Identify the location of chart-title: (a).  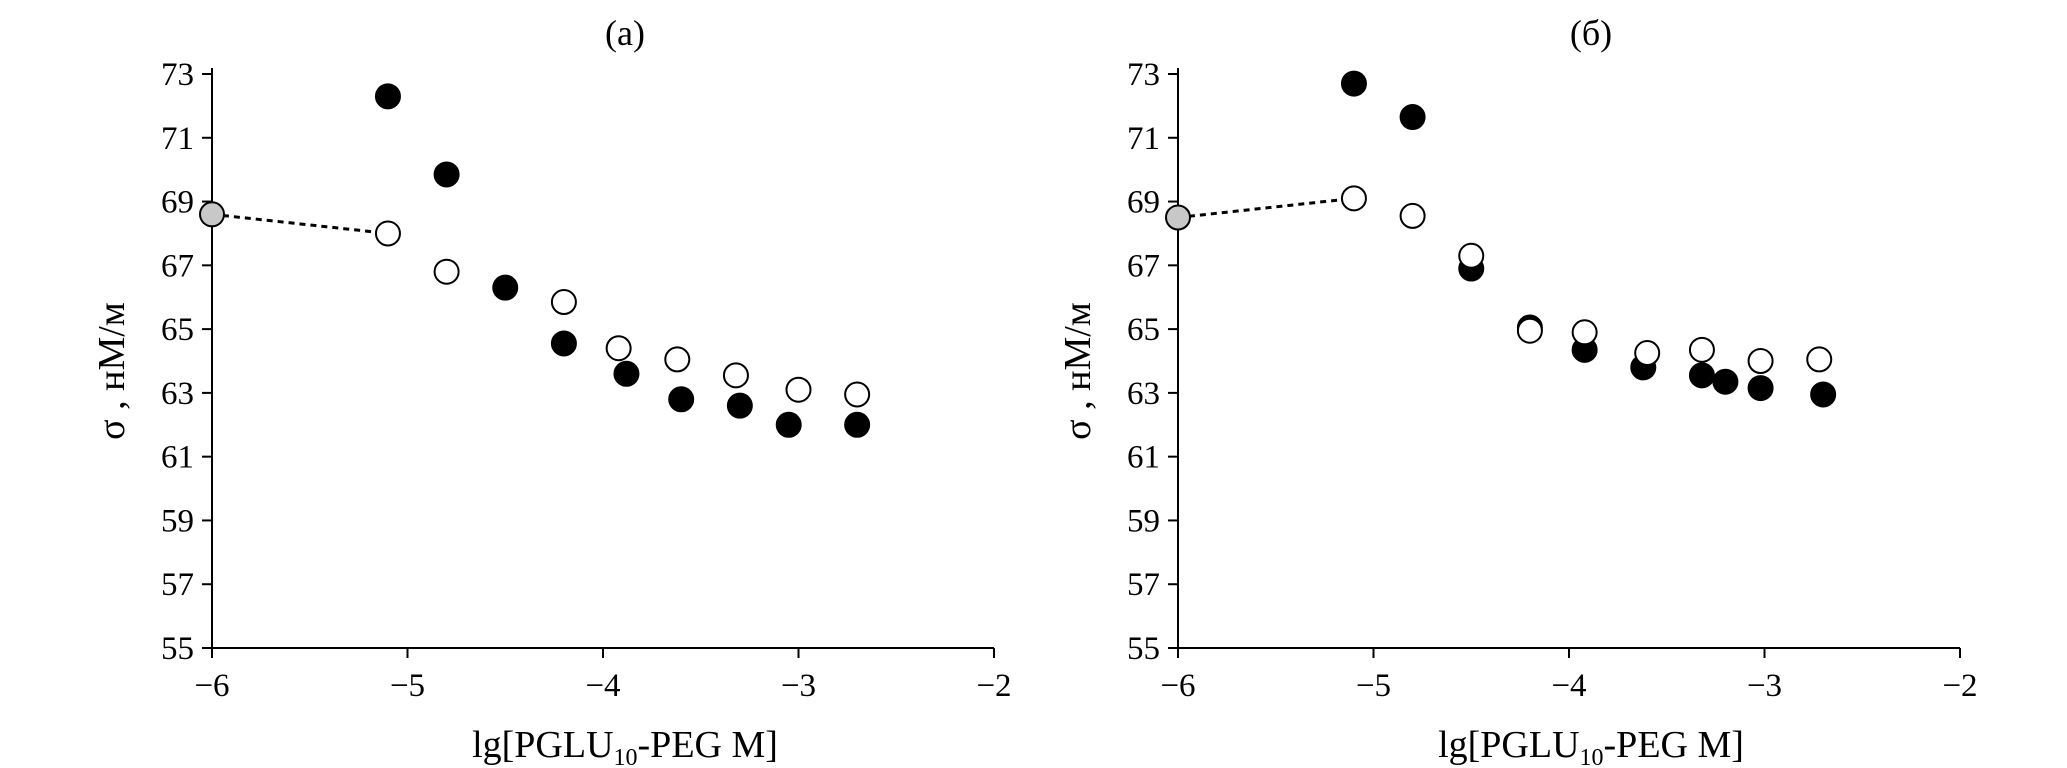
(625, 33).